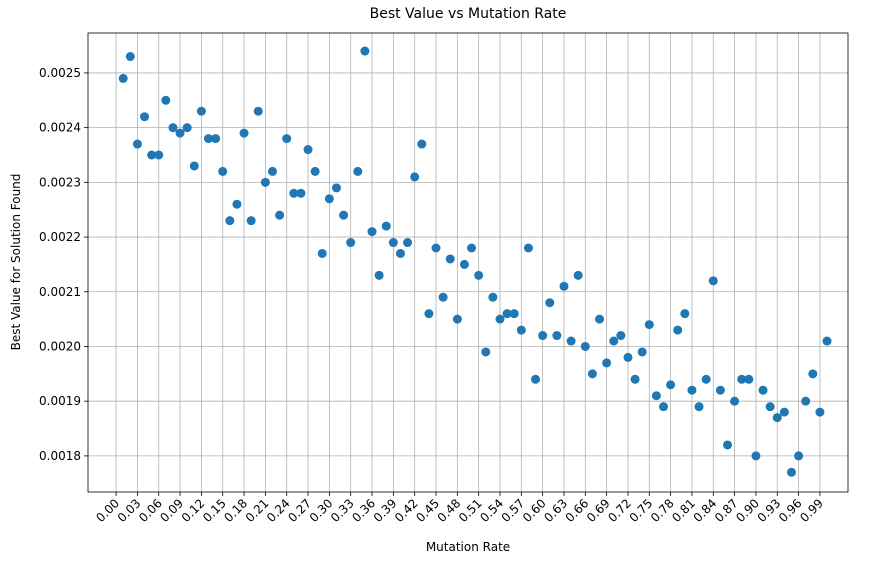 This screenshot has height=565, width=872. I want to click on y-tick-label: 0.0022, so click(60, 237).